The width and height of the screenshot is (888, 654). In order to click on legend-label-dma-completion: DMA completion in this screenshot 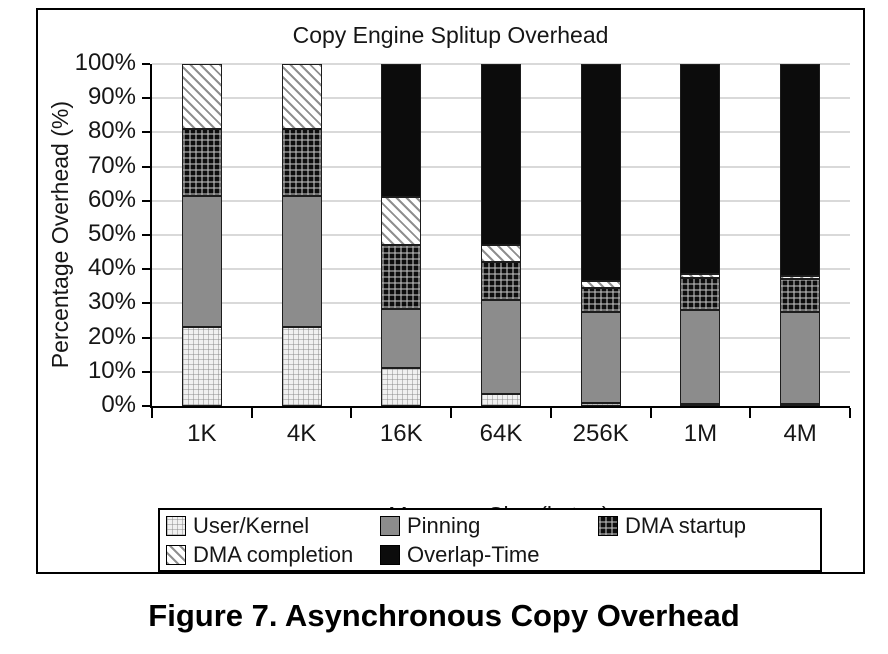, I will do `click(273, 554)`.